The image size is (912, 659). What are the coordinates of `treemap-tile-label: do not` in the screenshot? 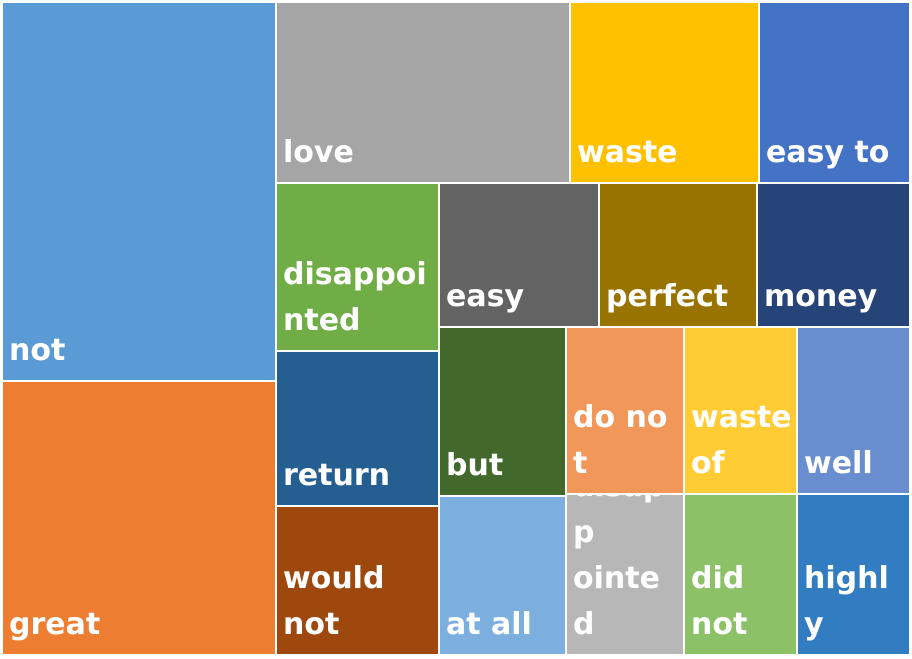 It's located at (620, 440).